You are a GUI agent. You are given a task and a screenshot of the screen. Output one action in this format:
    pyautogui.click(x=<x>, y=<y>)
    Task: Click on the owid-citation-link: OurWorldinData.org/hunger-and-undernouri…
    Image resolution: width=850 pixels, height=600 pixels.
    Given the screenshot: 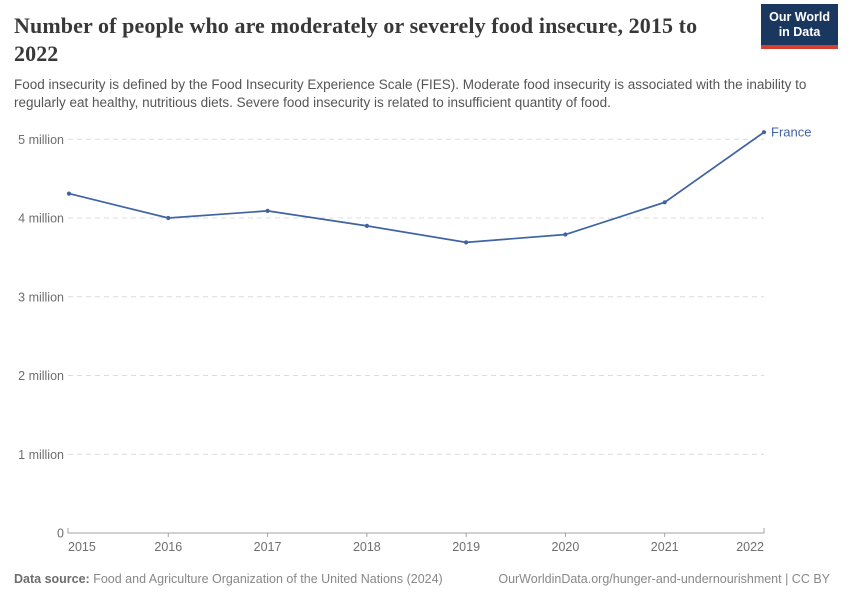 What is the action you would take?
    pyautogui.click(x=664, y=579)
    